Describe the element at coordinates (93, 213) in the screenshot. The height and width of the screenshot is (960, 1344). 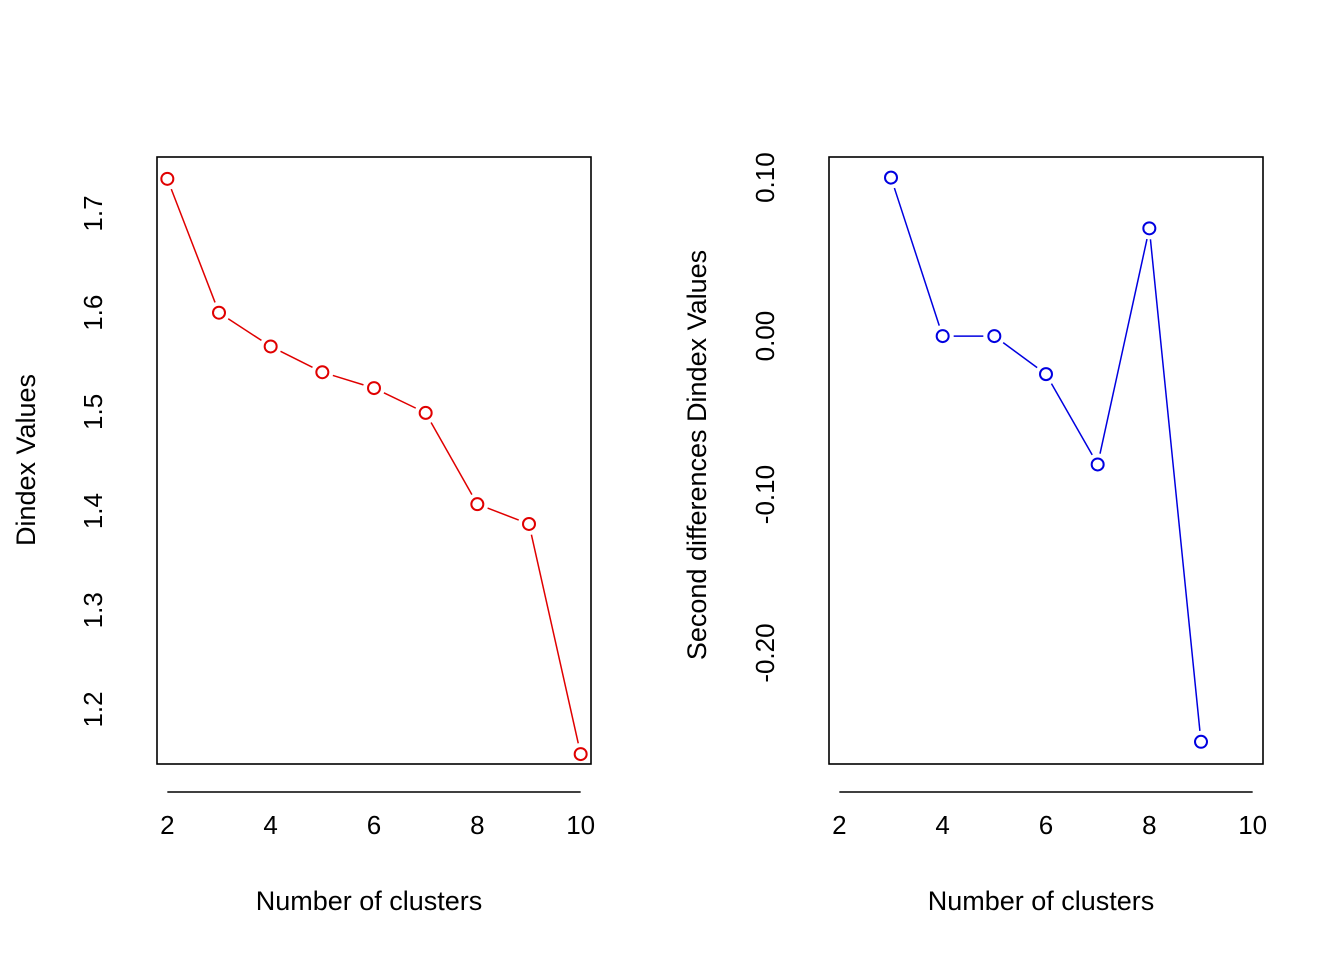
I see `y-tick-label: 1.7` at that location.